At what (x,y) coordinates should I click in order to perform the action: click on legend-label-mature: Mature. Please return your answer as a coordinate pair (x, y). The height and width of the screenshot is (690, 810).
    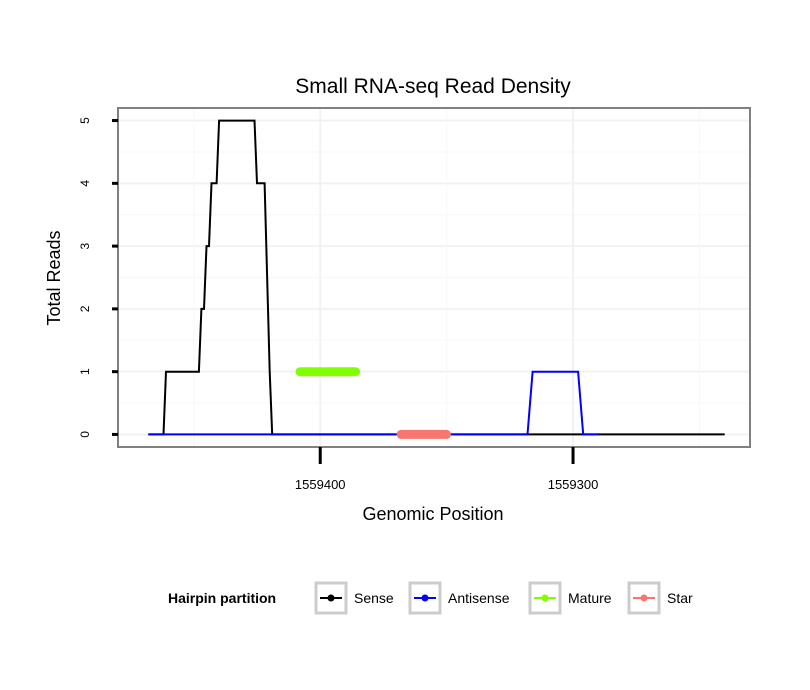
    Looking at the image, I should click on (590, 598).